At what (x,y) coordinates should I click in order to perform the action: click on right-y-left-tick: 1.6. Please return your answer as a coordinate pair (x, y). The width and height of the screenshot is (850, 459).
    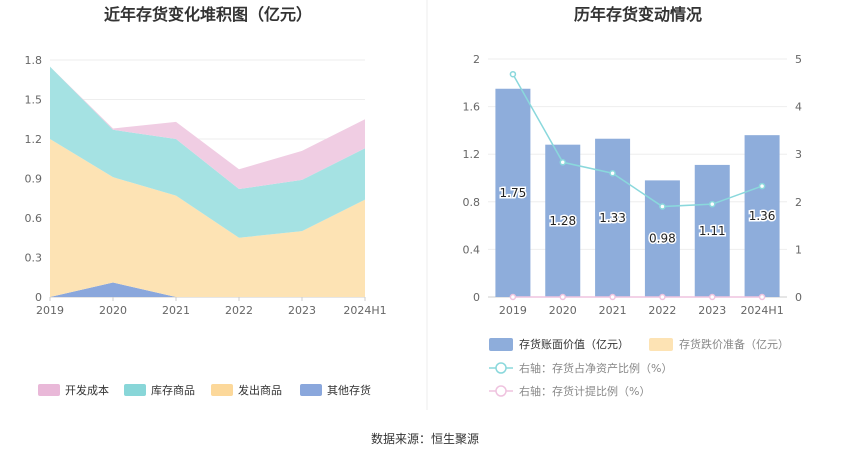
    Looking at the image, I should click on (472, 107).